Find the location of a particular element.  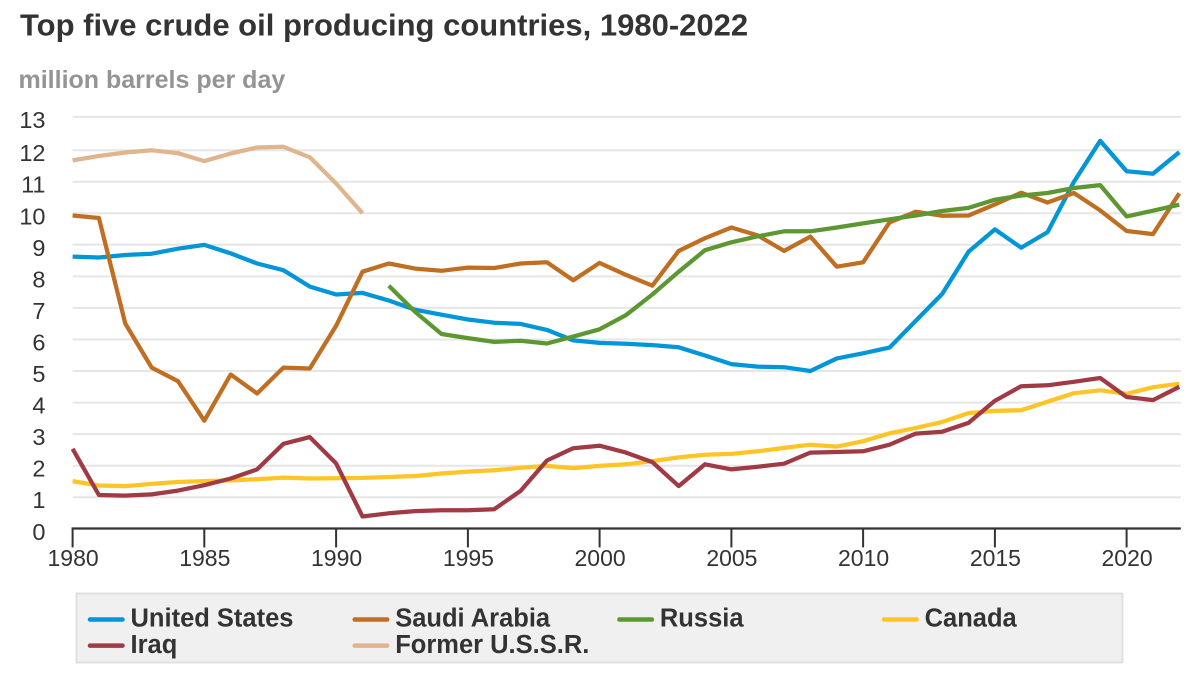

svg-text: United States is located at coordinates (212, 619).